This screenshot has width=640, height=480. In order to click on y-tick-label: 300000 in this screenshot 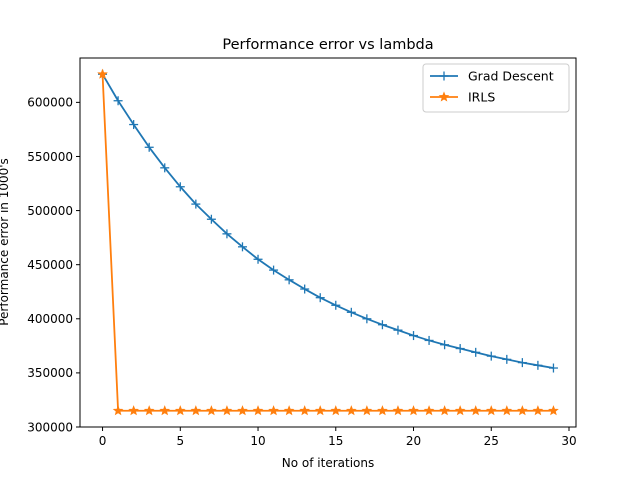, I will do `click(50, 427)`.